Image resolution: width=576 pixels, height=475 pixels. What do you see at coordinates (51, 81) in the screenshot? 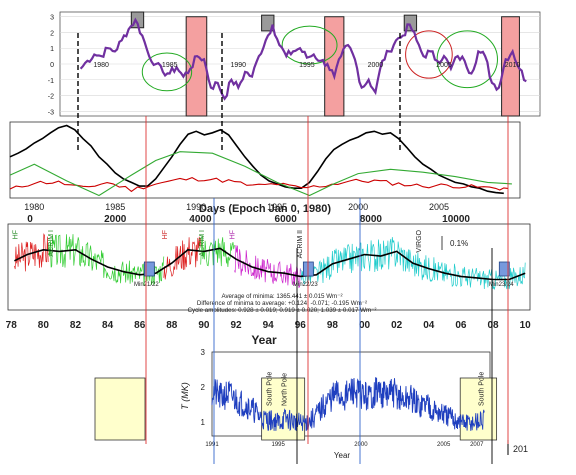
I see `index-y-tick: -1` at bounding box center [51, 81].